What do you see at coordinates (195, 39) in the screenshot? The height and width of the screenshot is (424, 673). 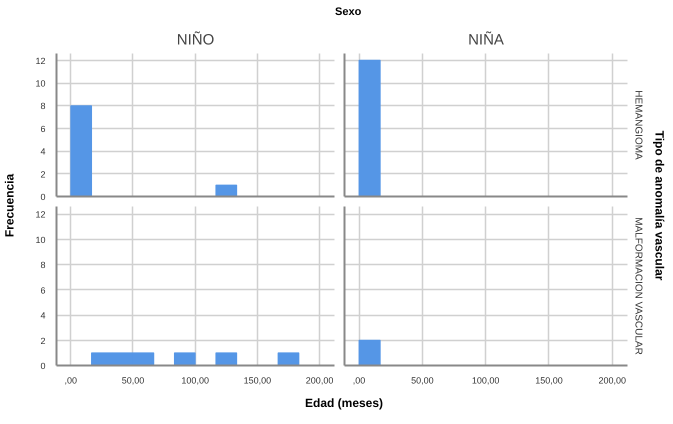 I see `chart-title: NIÑO` at bounding box center [195, 39].